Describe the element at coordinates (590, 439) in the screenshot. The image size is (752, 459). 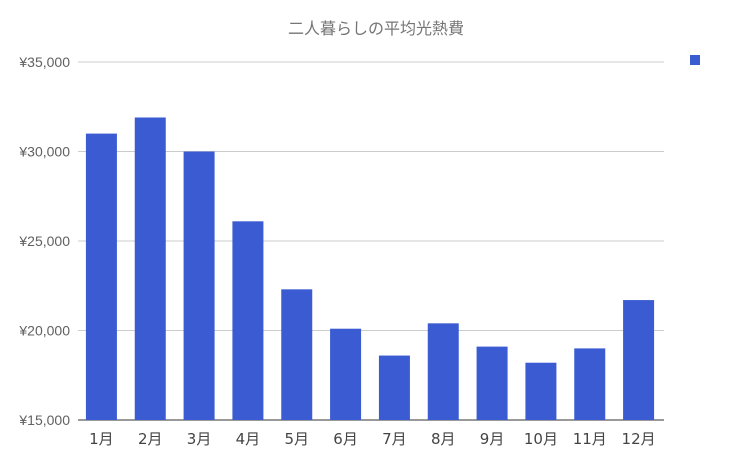
I see `x-tick-label: 11月` at that location.